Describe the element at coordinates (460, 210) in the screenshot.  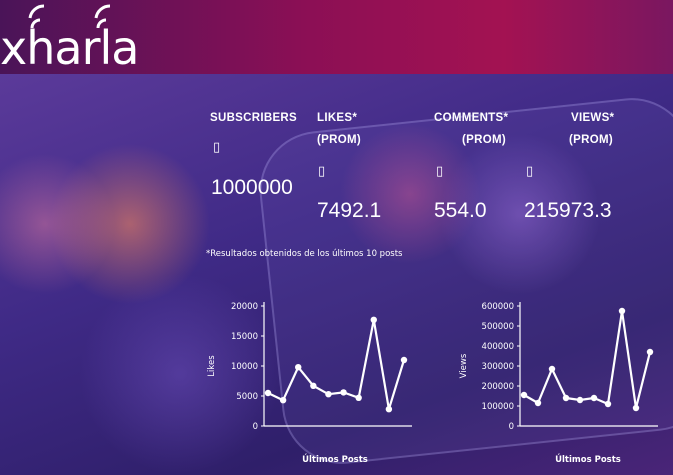
I see `comments-value: 554.0` at that location.